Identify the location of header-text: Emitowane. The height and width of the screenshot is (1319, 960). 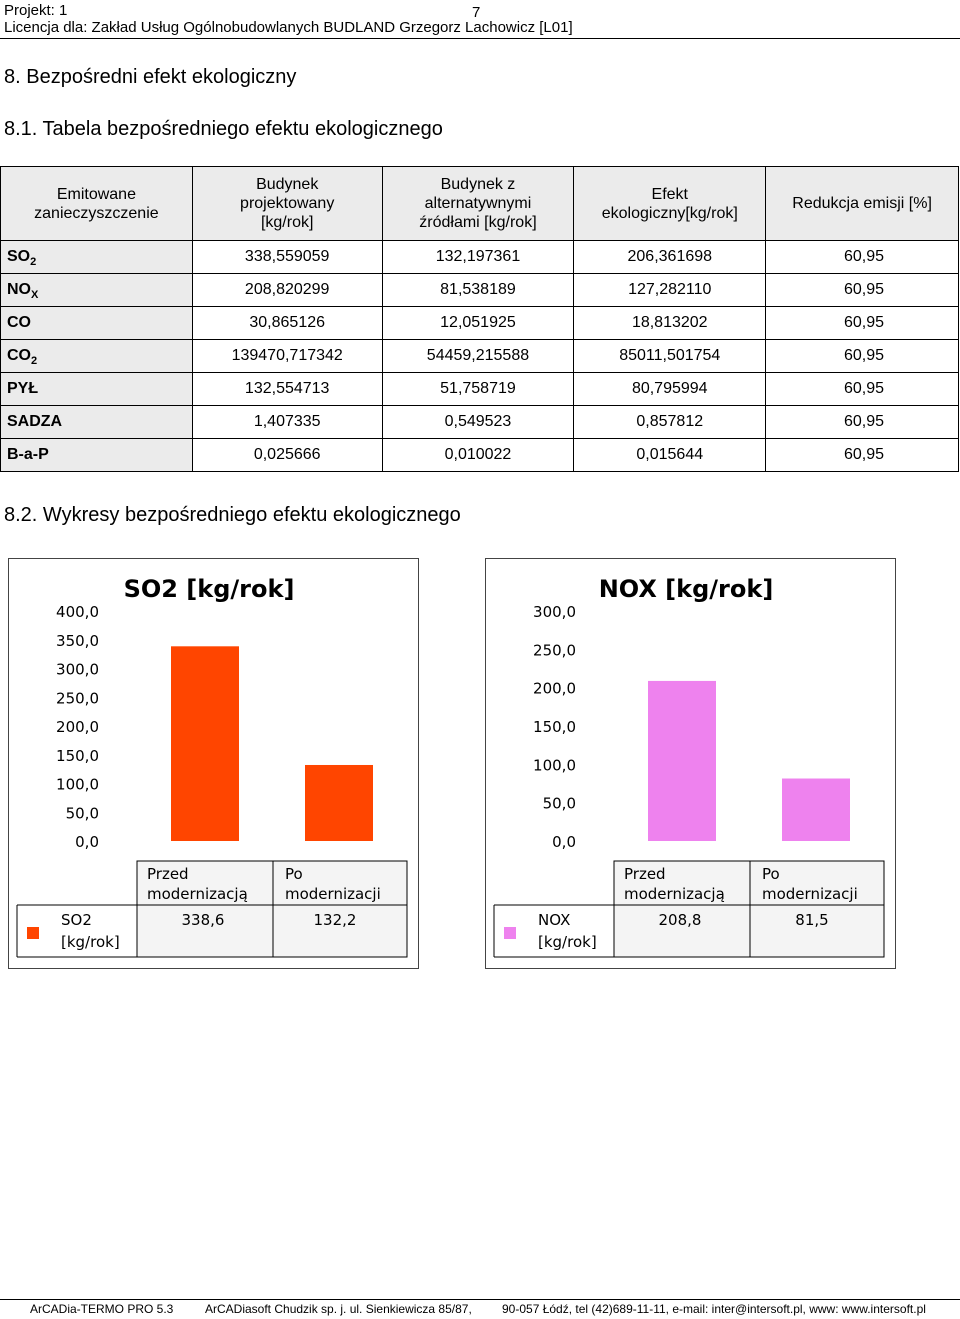
(96, 194).